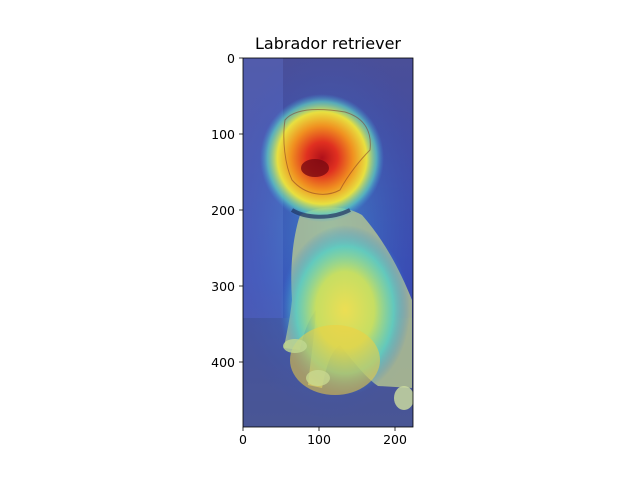 The image size is (640, 480). Describe the element at coordinates (223, 134) in the screenshot. I see `y-tick-label: 100` at that location.